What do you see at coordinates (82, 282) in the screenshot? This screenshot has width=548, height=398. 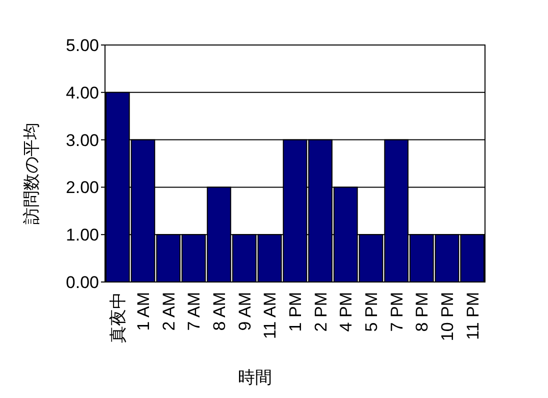 I see `y-tick-label: 0.00` at bounding box center [82, 282].